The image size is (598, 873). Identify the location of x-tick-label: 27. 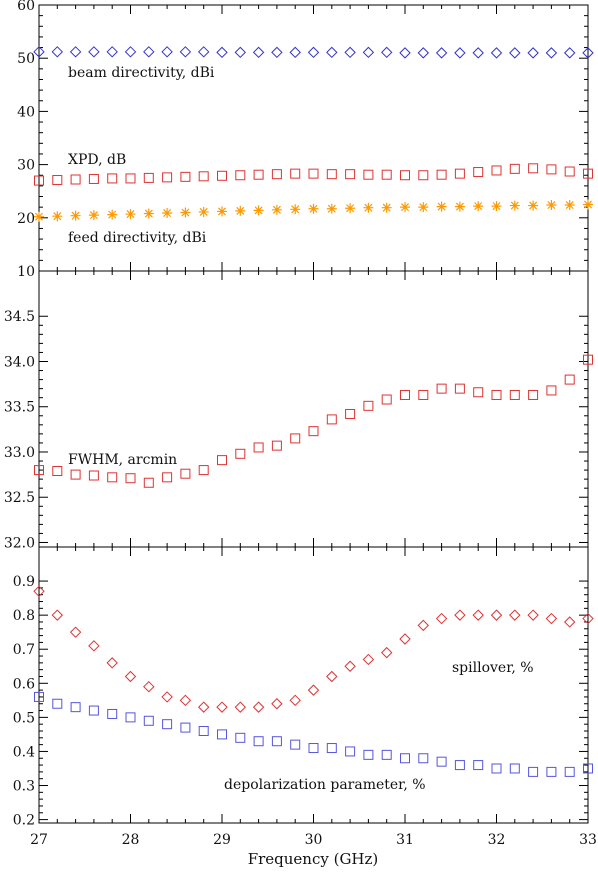
(39, 840).